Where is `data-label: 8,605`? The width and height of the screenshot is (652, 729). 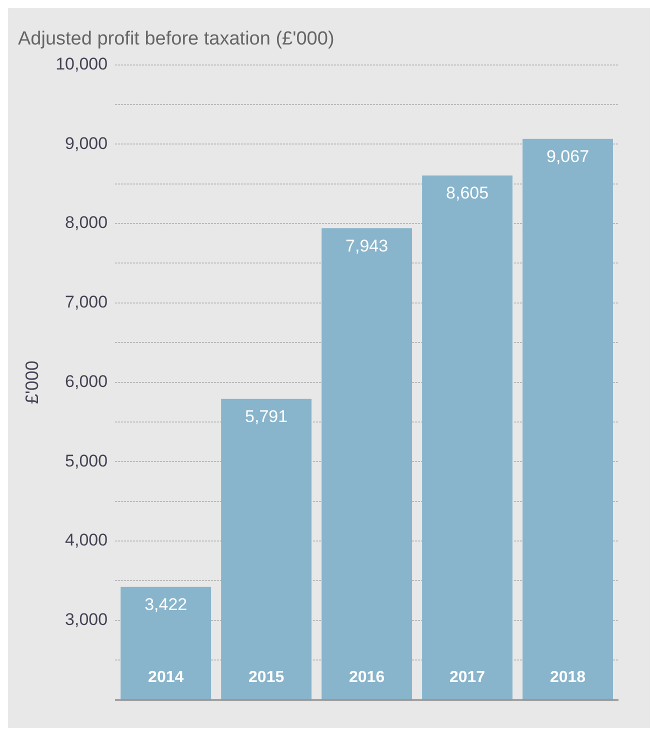
data-label: 8,605 is located at coordinates (467, 193).